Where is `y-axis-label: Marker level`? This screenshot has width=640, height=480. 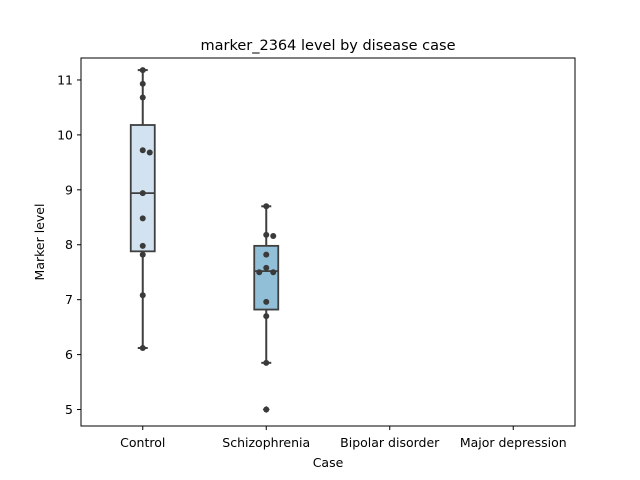
y-axis-label: Marker level is located at coordinates (39, 242).